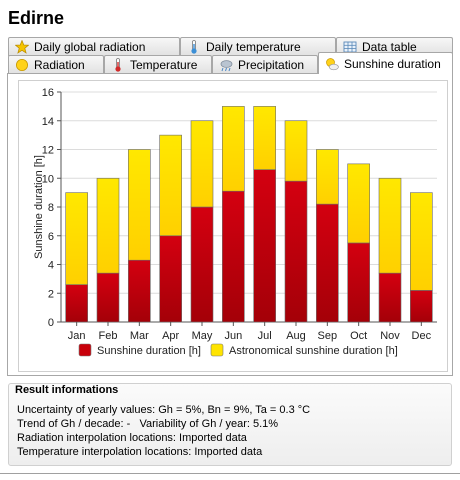  I want to click on tab-temperature: Temperature, so click(158, 64).